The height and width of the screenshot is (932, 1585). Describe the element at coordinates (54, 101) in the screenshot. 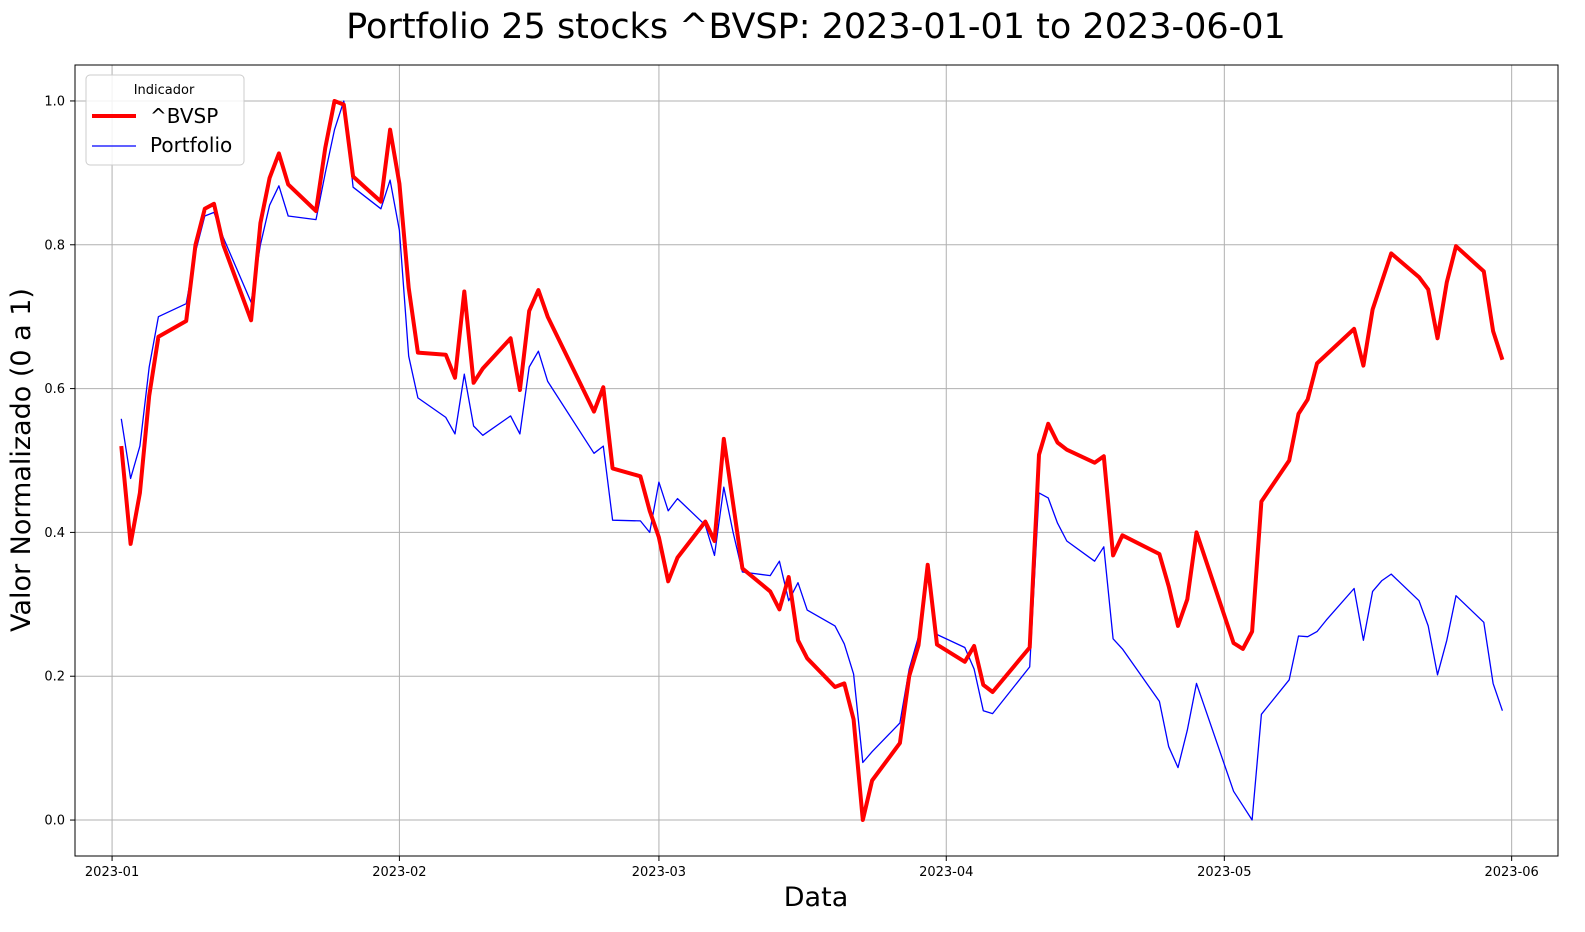

I see `y-tick-label: 1.0` at that location.